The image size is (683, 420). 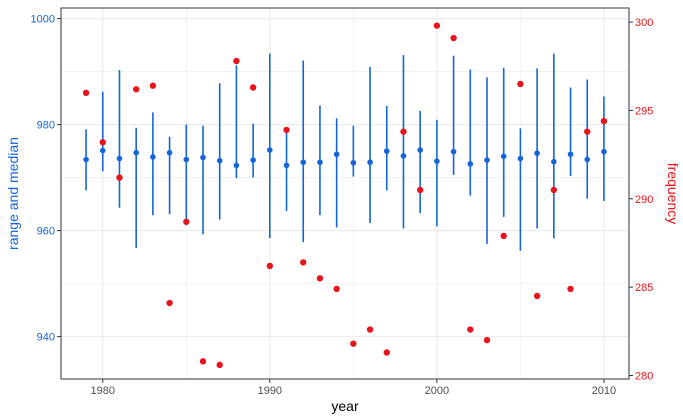 What do you see at coordinates (46, 232) in the screenshot?
I see `left-tick-label: 960` at bounding box center [46, 232].